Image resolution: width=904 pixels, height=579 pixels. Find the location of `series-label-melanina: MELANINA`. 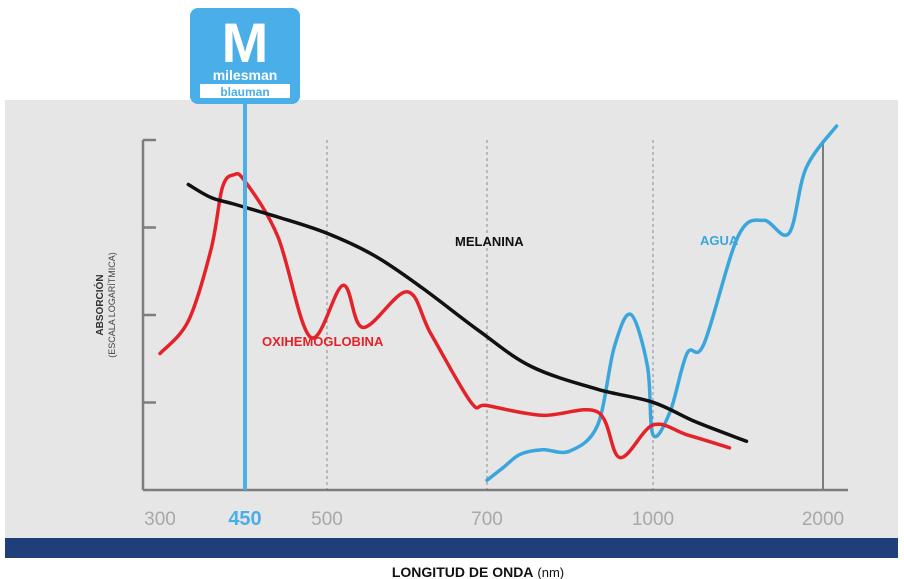

series-label-melanina: MELANINA is located at coordinates (489, 241).